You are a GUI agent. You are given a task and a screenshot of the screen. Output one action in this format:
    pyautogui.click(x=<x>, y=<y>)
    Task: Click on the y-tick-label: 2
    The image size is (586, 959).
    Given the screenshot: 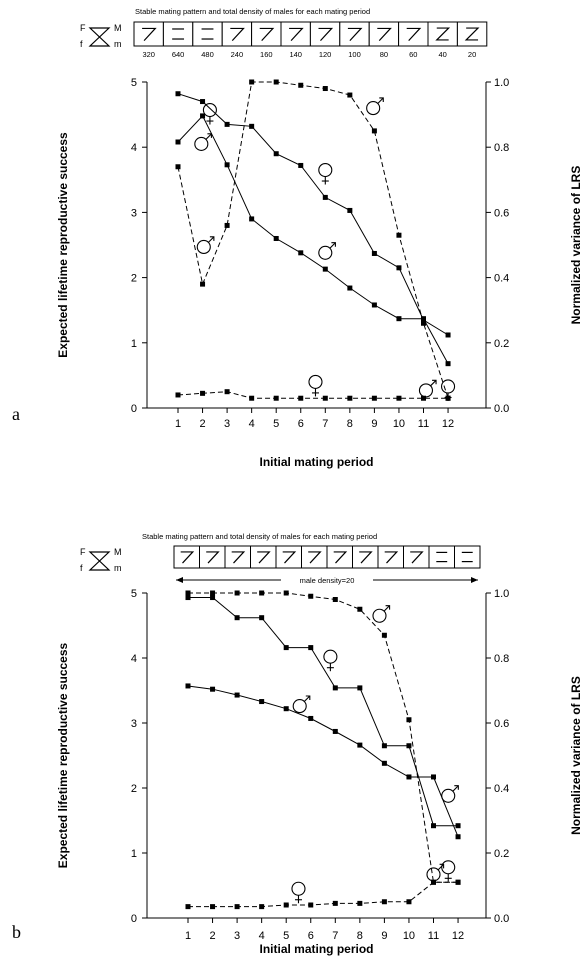 What is the action you would take?
    pyautogui.click(x=134, y=279)
    